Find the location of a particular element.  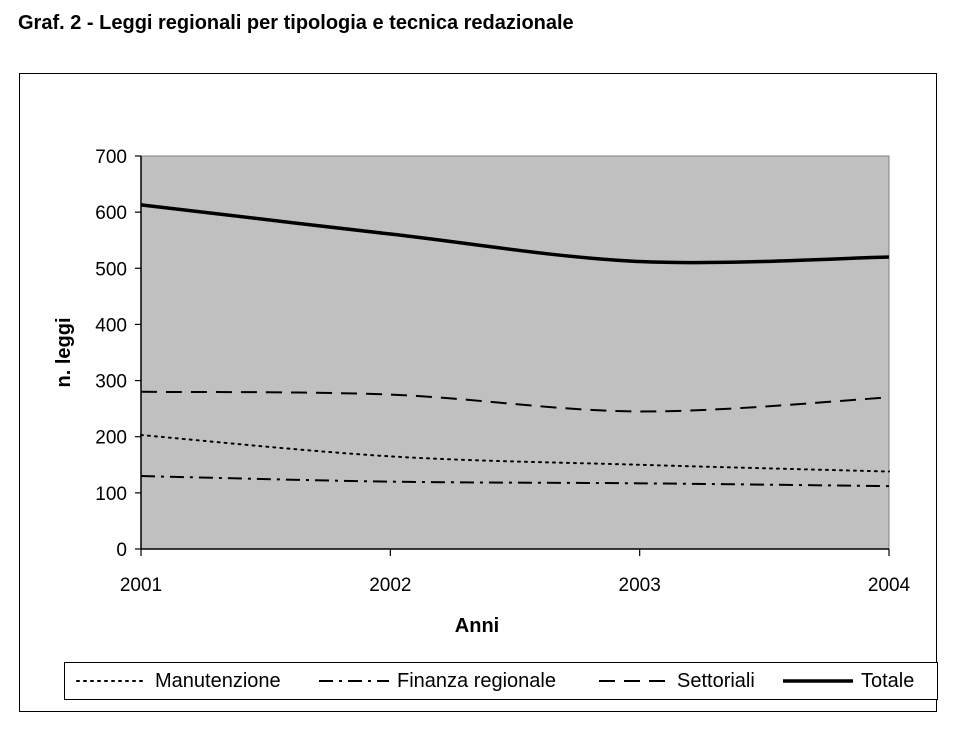

legend-label-manutenzione: Manutenzione is located at coordinates (218, 681).